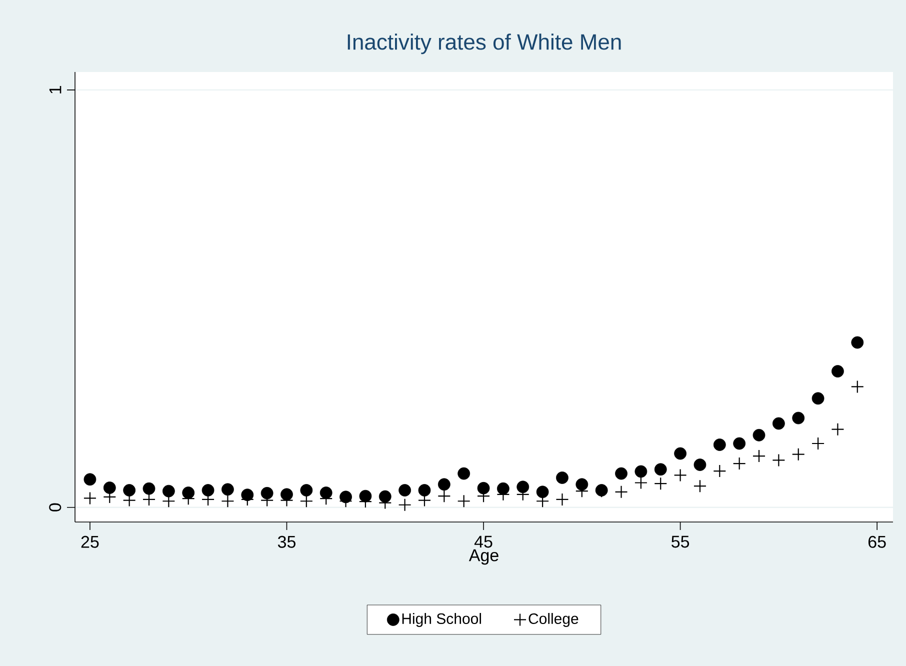 This screenshot has width=906, height=666. Describe the element at coordinates (484, 44) in the screenshot. I see `chart-title: Inactivity rates of White Men` at that location.